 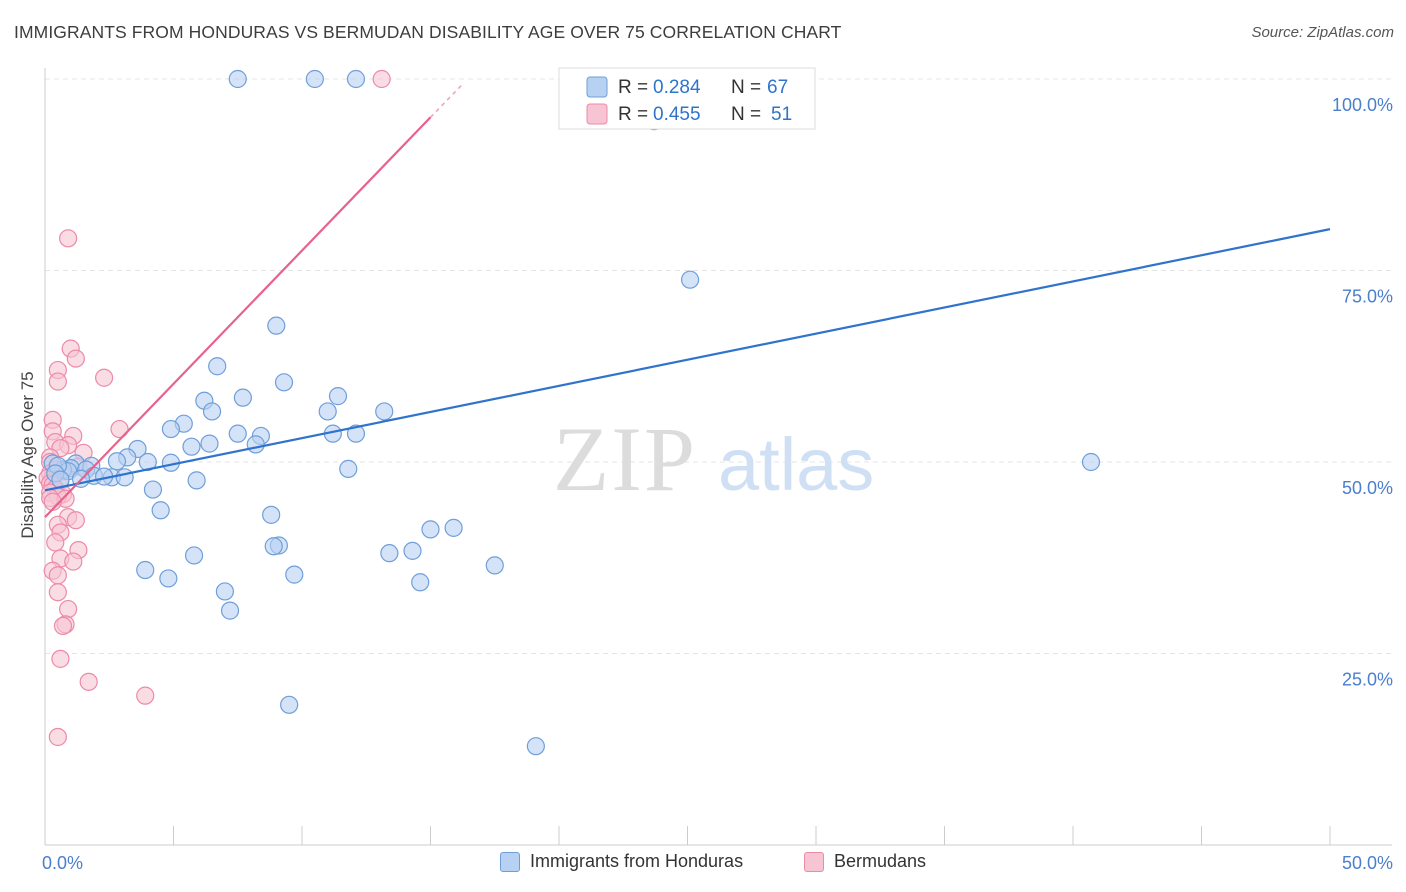 I want to click on legend-swatch-pink, so click(x=597, y=114).